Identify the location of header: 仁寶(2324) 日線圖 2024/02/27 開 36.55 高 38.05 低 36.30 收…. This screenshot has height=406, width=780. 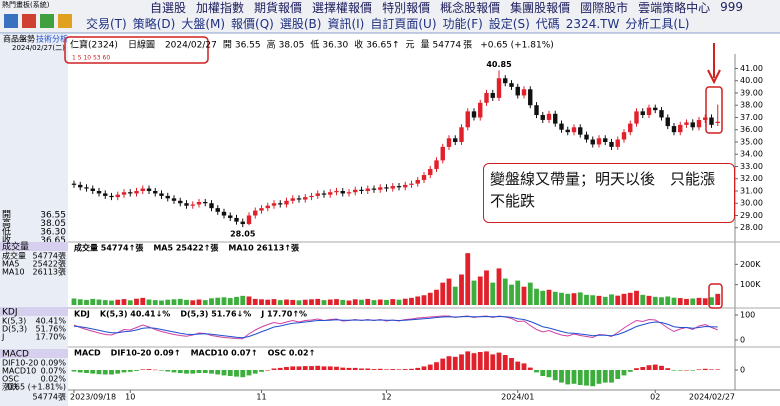
(312, 45).